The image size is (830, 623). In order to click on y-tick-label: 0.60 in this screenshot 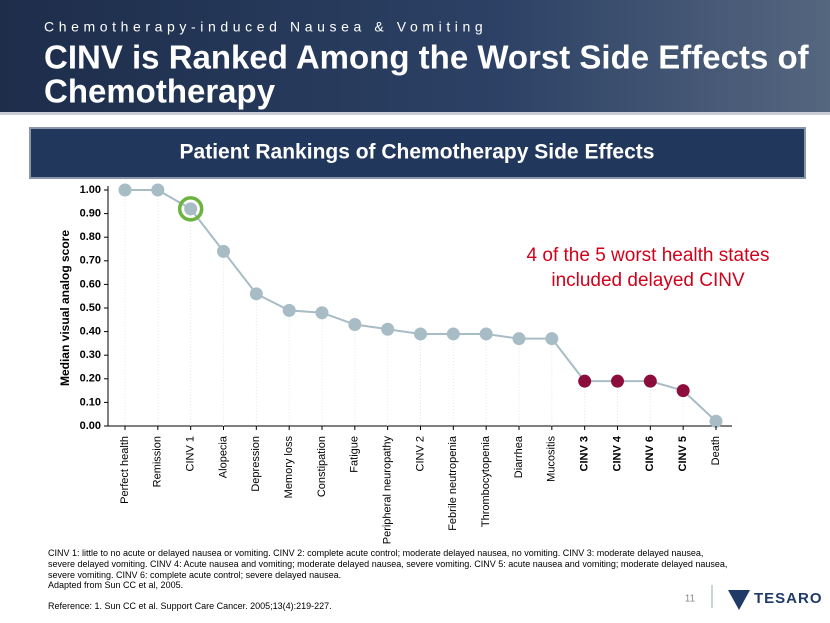, I will do `click(90, 284)`.